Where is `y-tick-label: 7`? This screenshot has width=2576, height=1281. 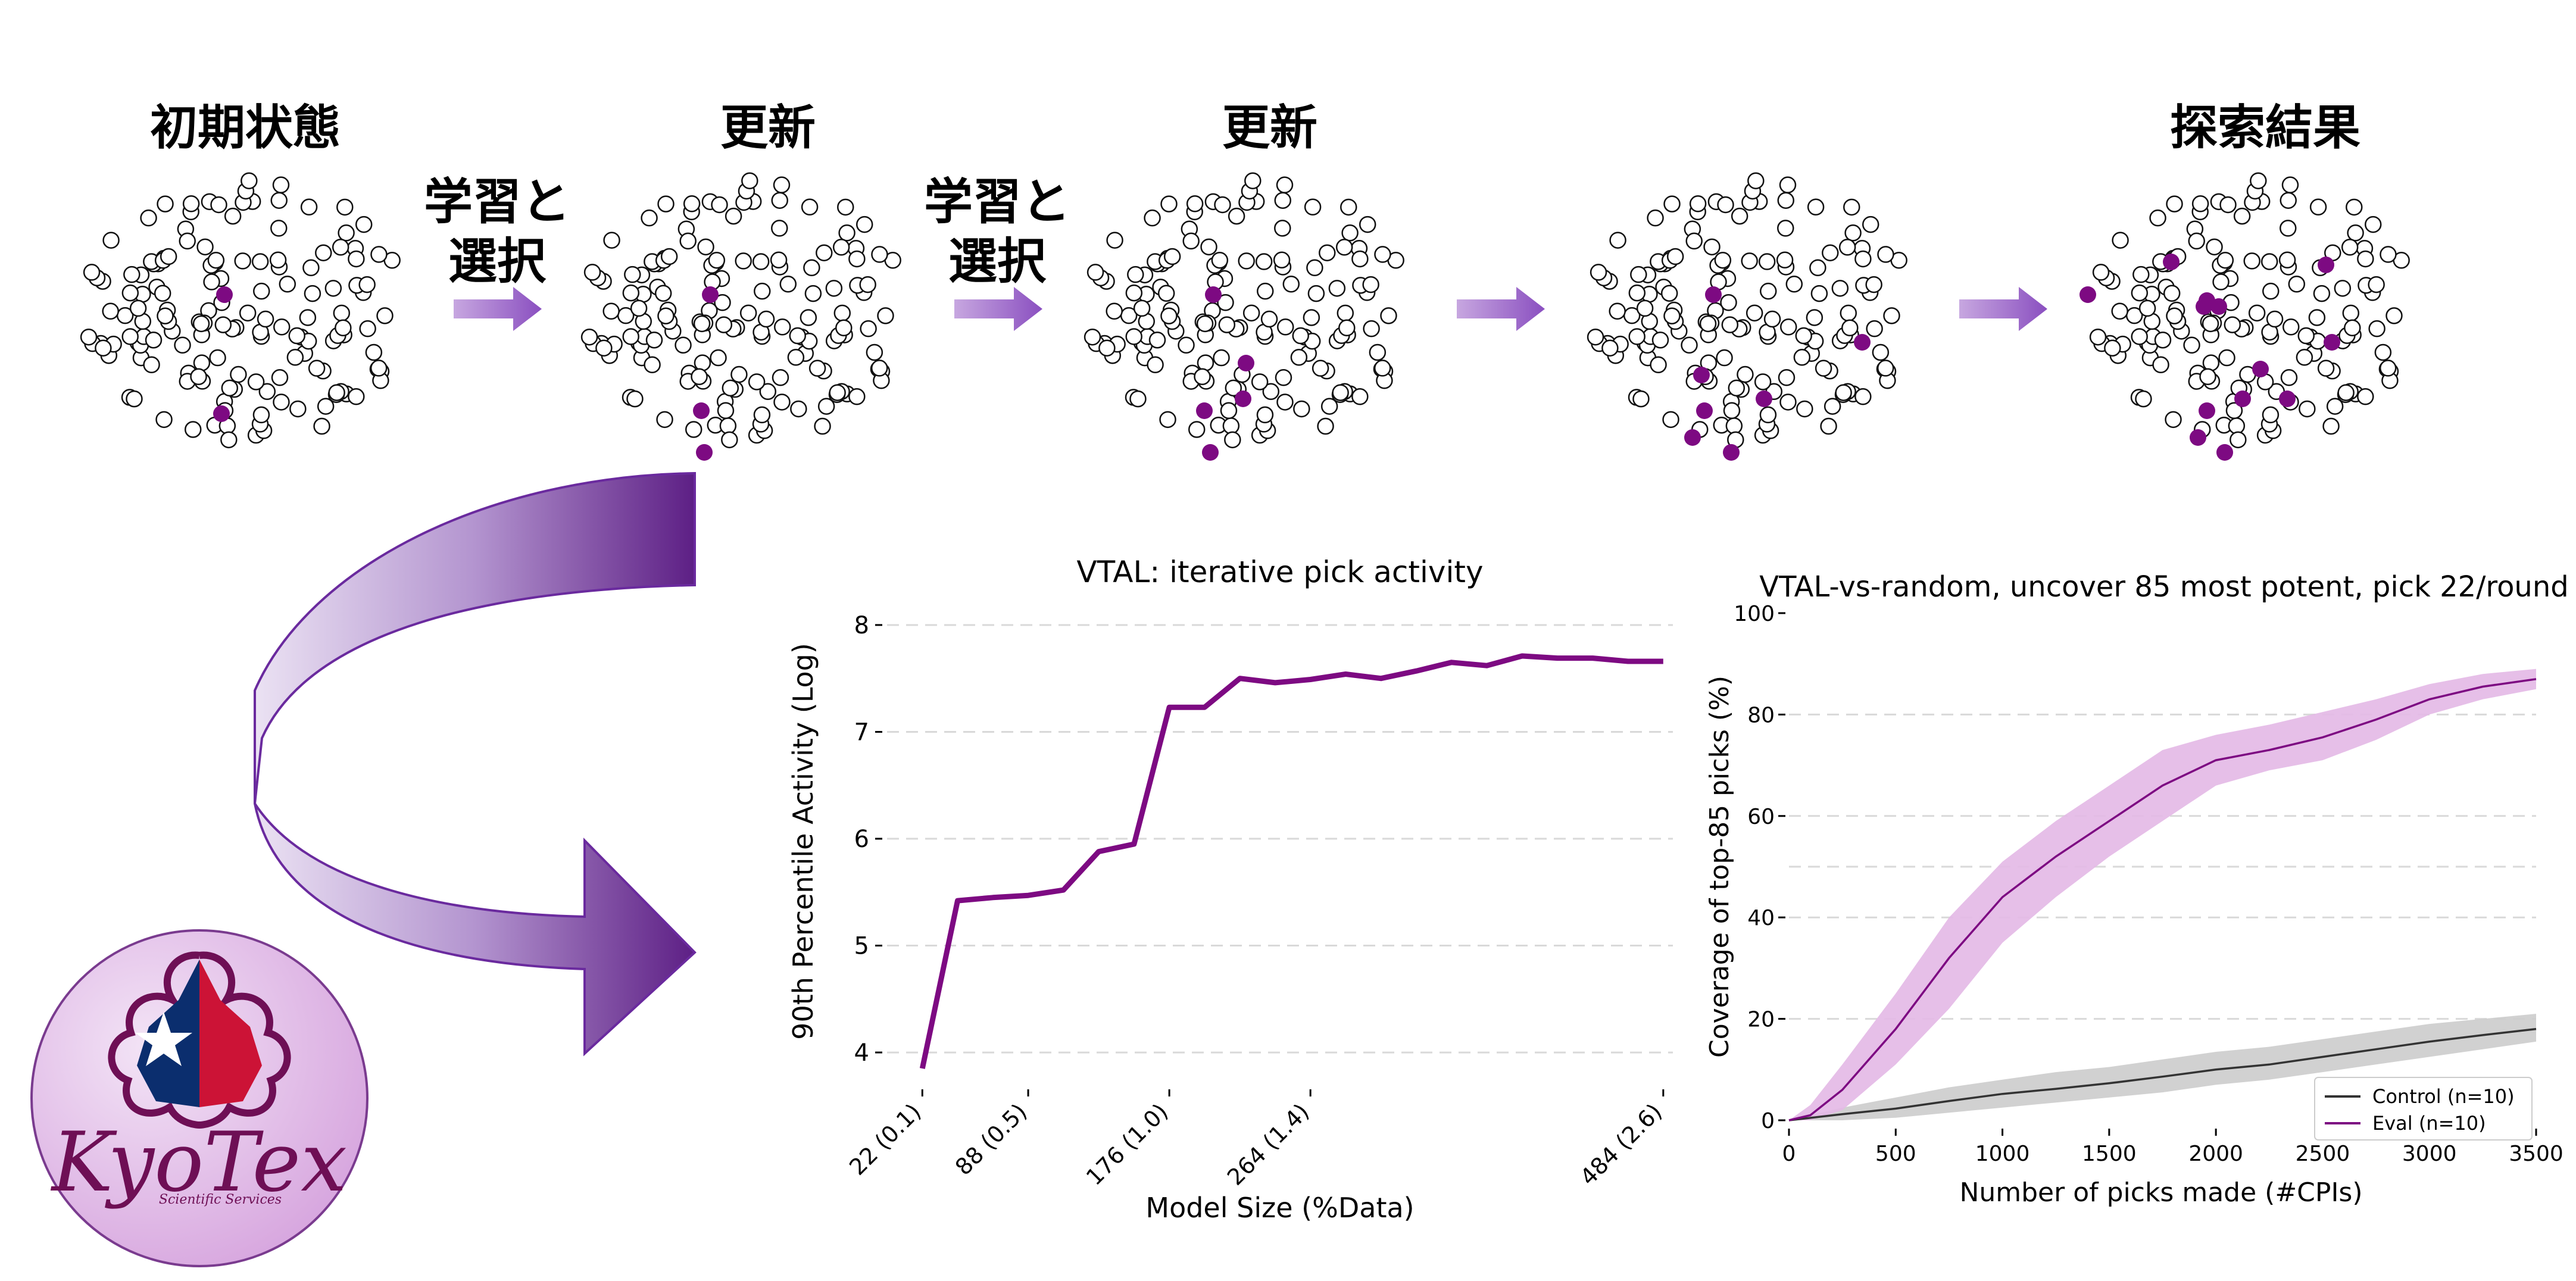 y-tick-label: 7 is located at coordinates (861, 732).